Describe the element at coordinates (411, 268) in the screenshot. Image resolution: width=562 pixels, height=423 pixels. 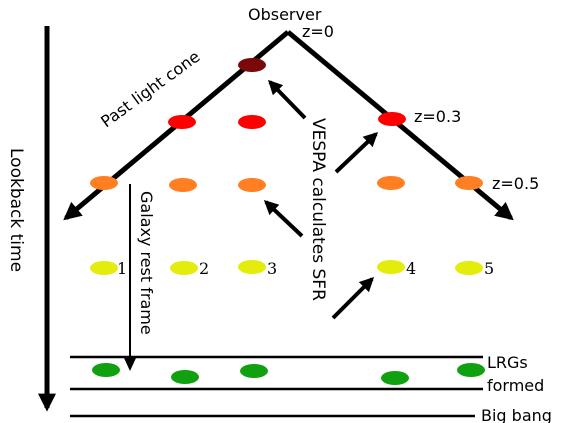
I see `galaxy-number: 4` at that location.